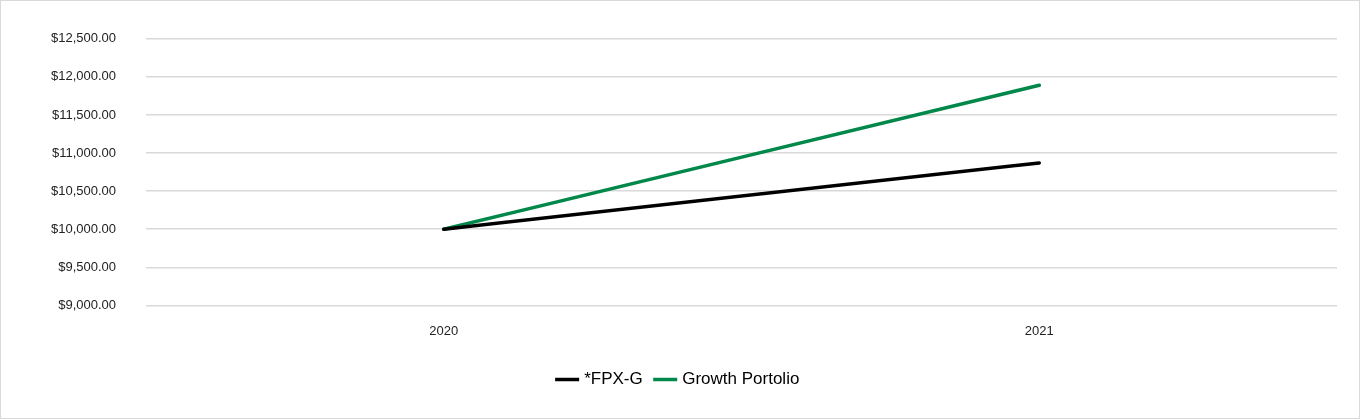 The width and height of the screenshot is (1360, 419). I want to click on x-tick-label: 2021, so click(1039, 330).